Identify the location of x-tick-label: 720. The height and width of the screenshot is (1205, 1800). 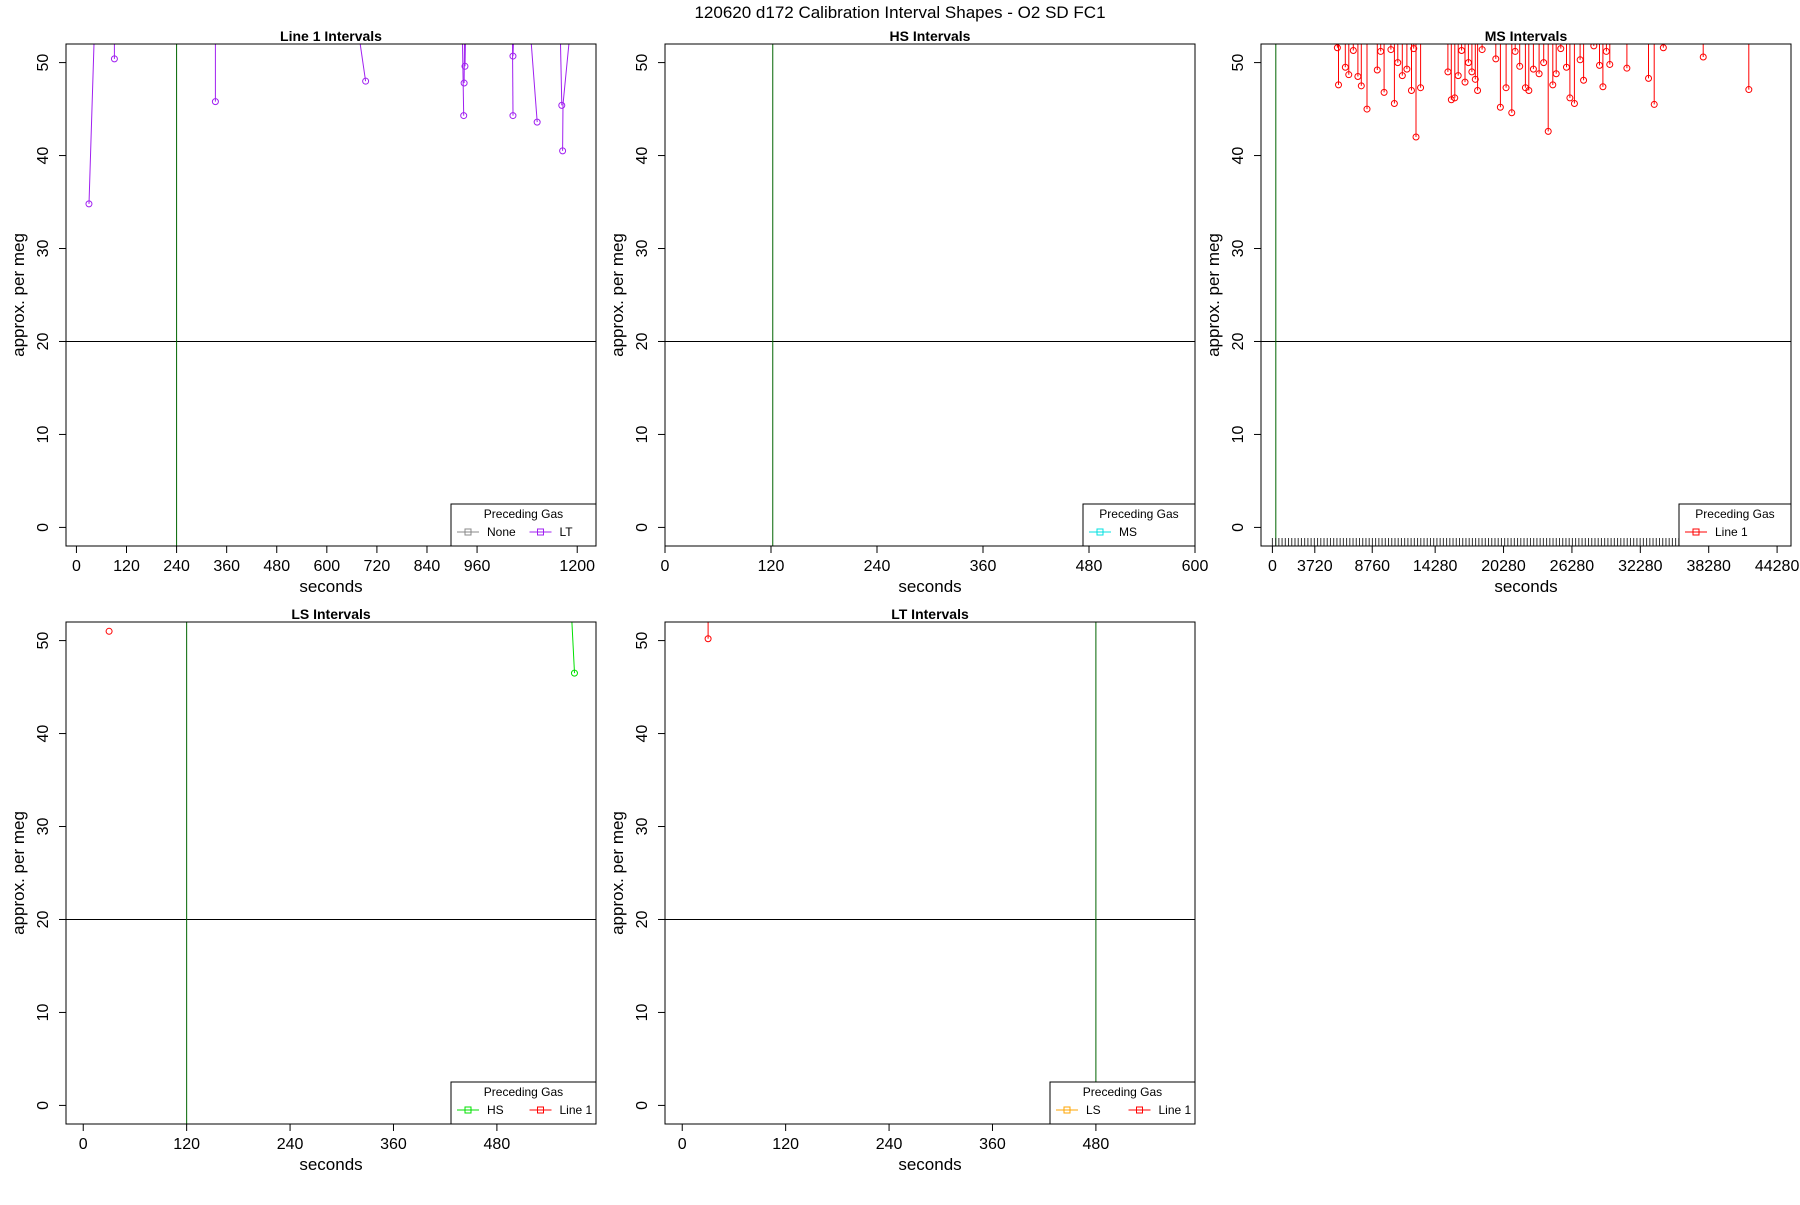
(377, 566).